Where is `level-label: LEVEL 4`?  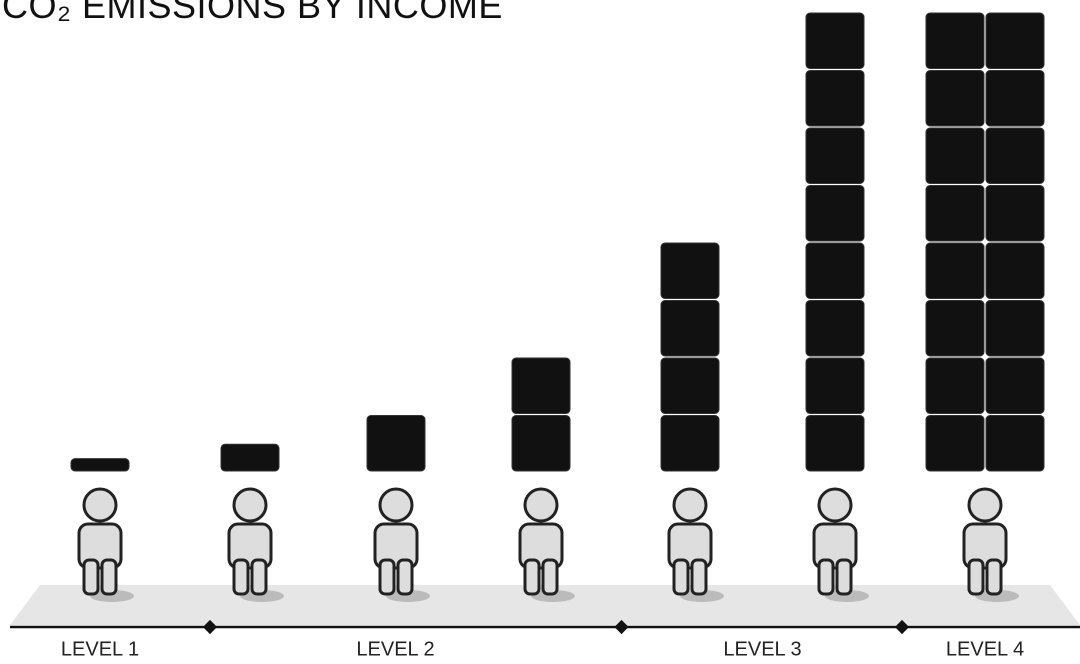 level-label: LEVEL 4 is located at coordinates (985, 649).